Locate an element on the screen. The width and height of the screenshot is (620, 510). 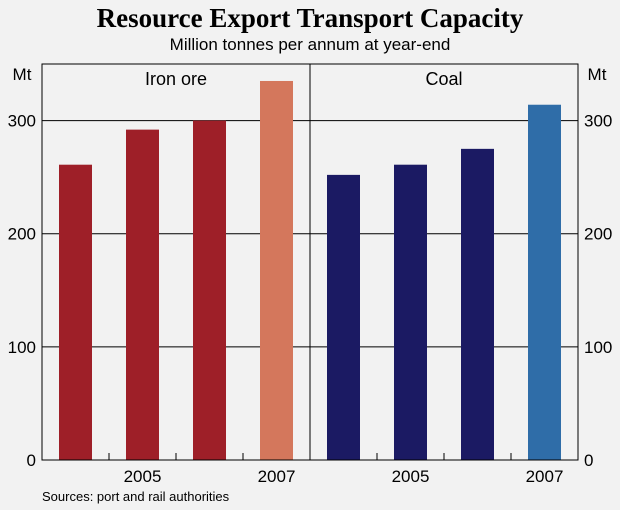
bar-iron-ore-2006 is located at coordinates (209, 290).